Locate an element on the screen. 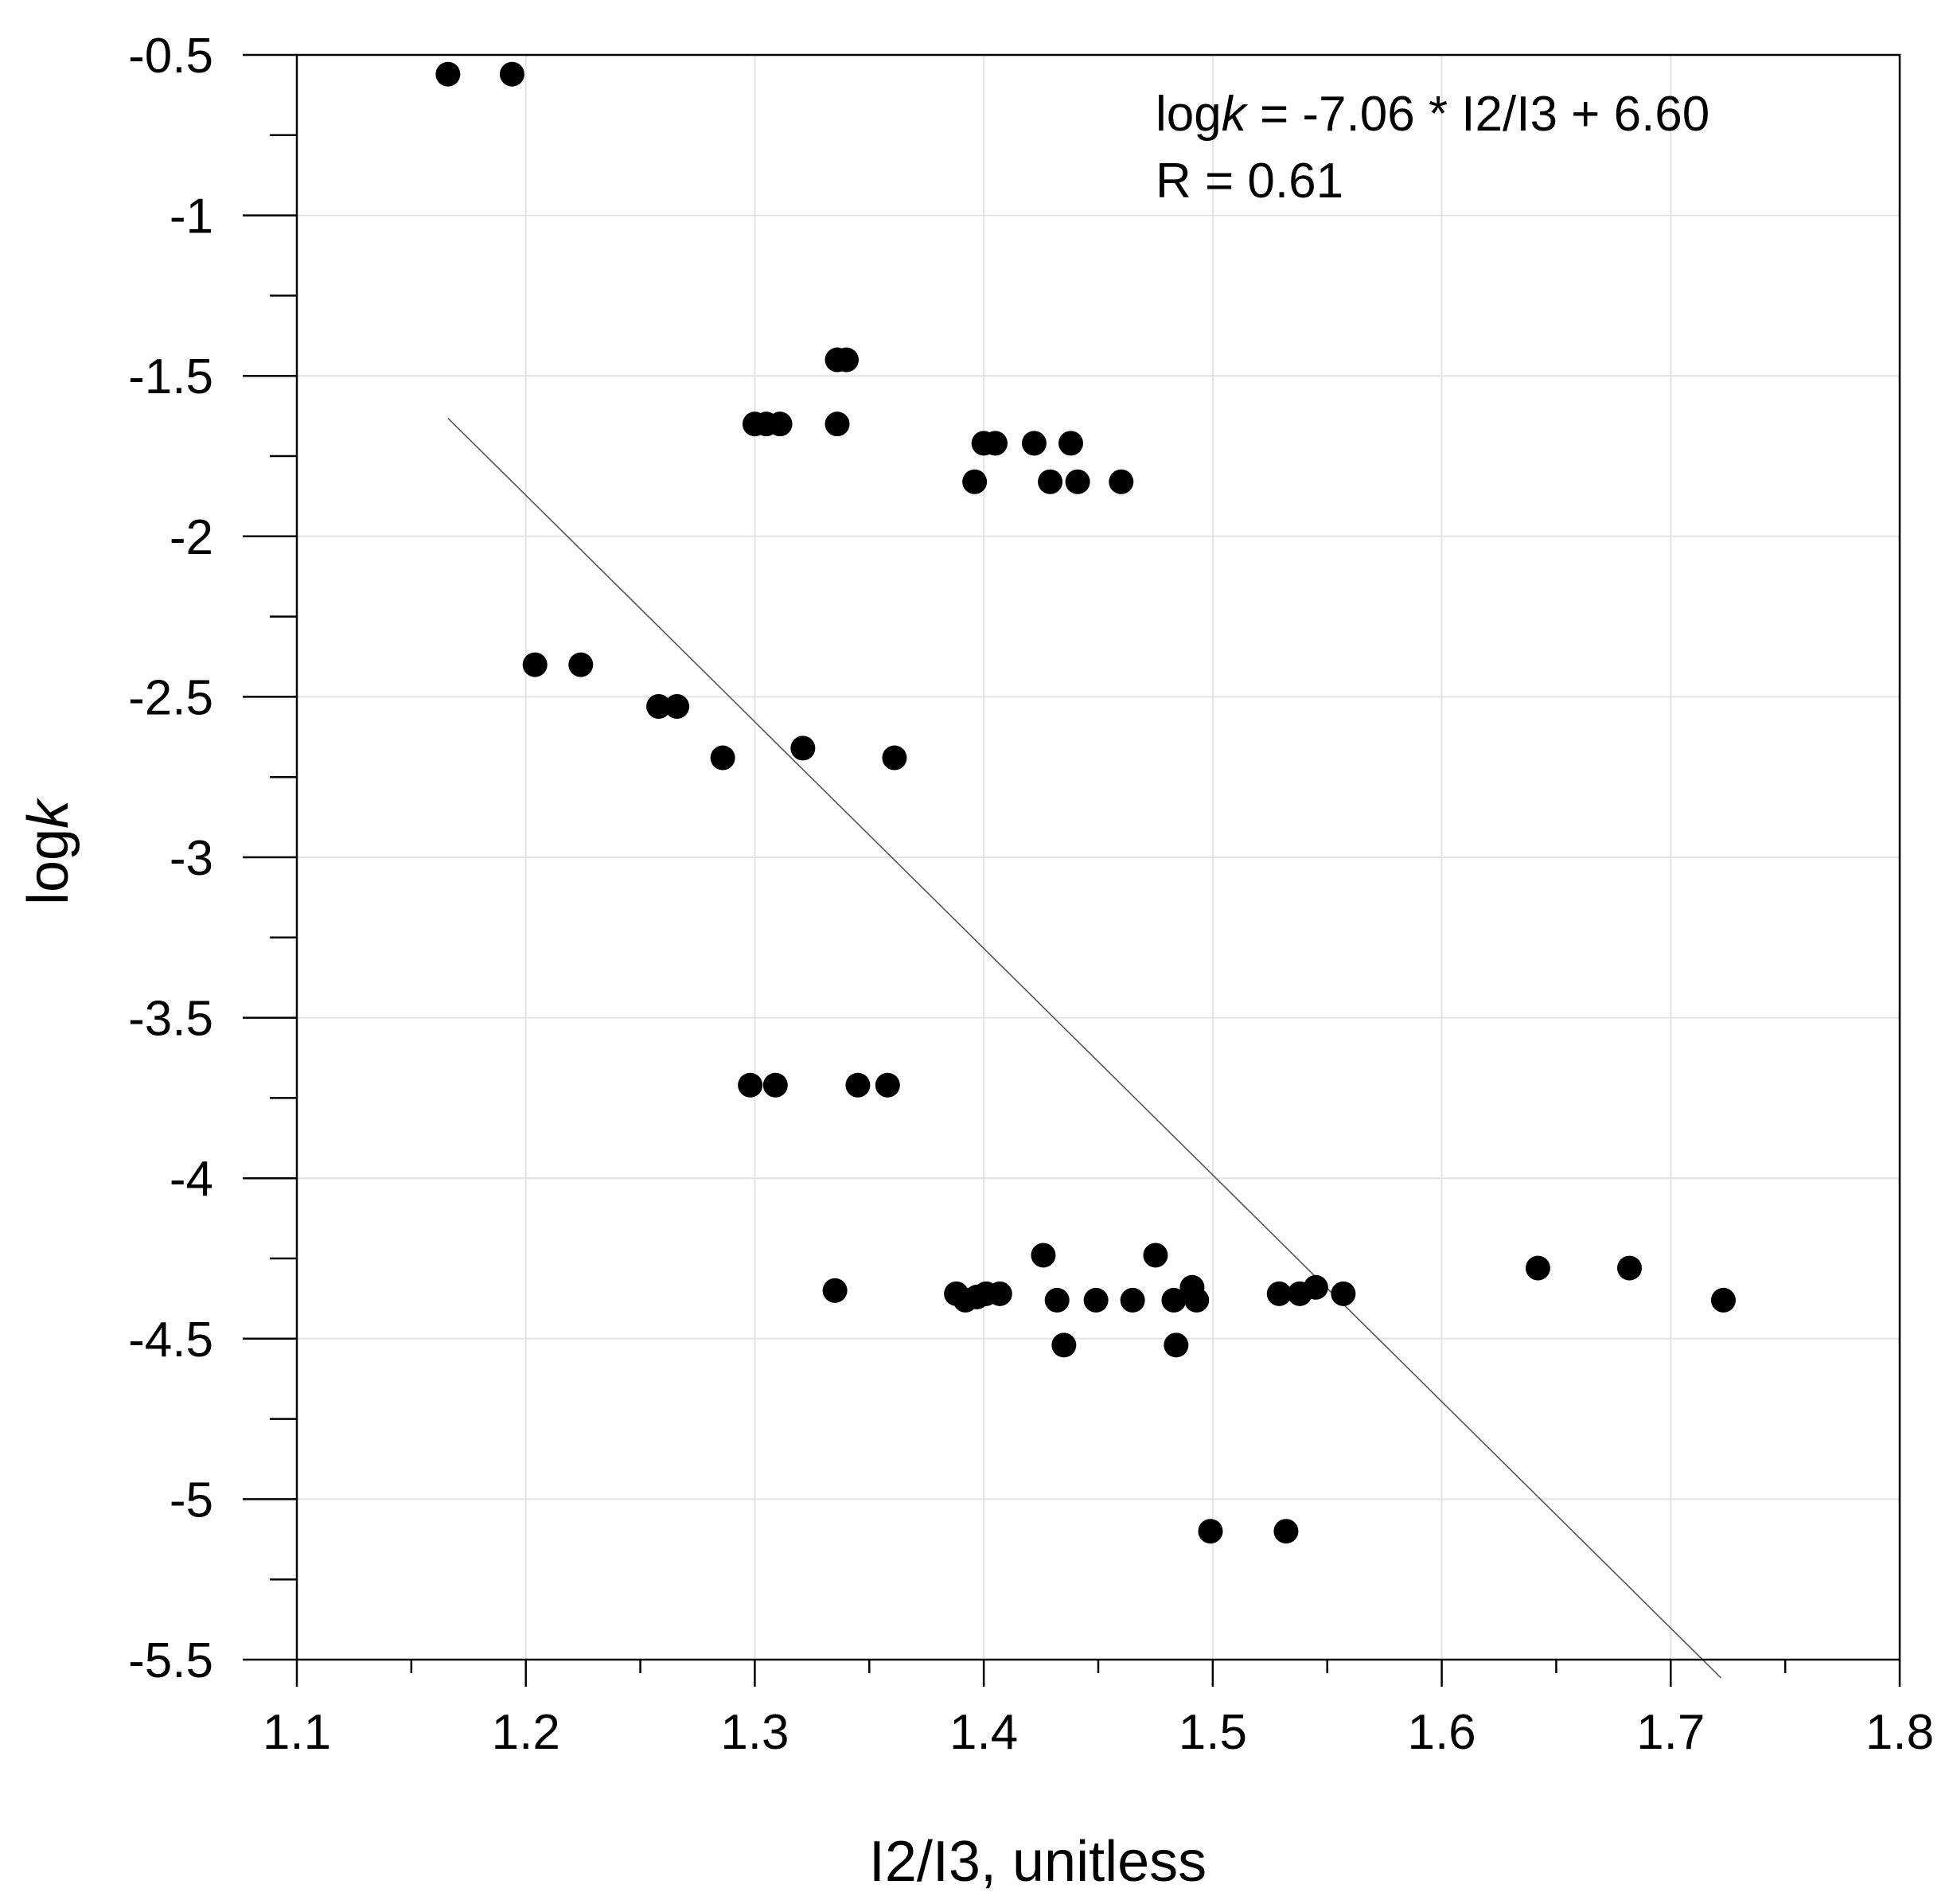  y-tick-label: -3 is located at coordinates (192, 858).